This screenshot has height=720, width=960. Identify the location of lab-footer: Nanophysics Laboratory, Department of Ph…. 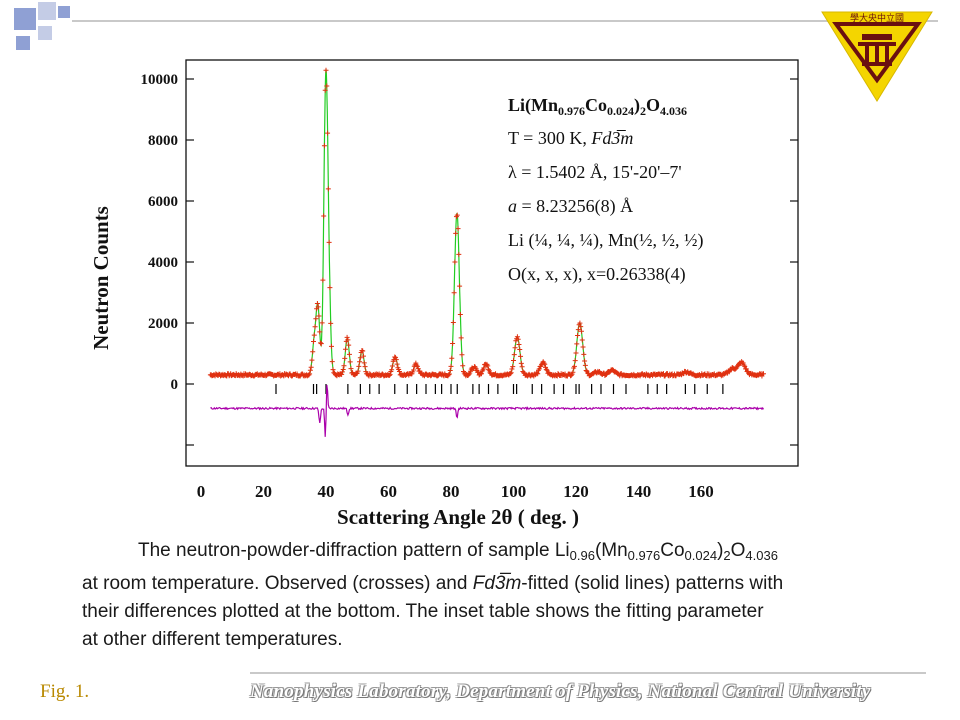
(560, 691).